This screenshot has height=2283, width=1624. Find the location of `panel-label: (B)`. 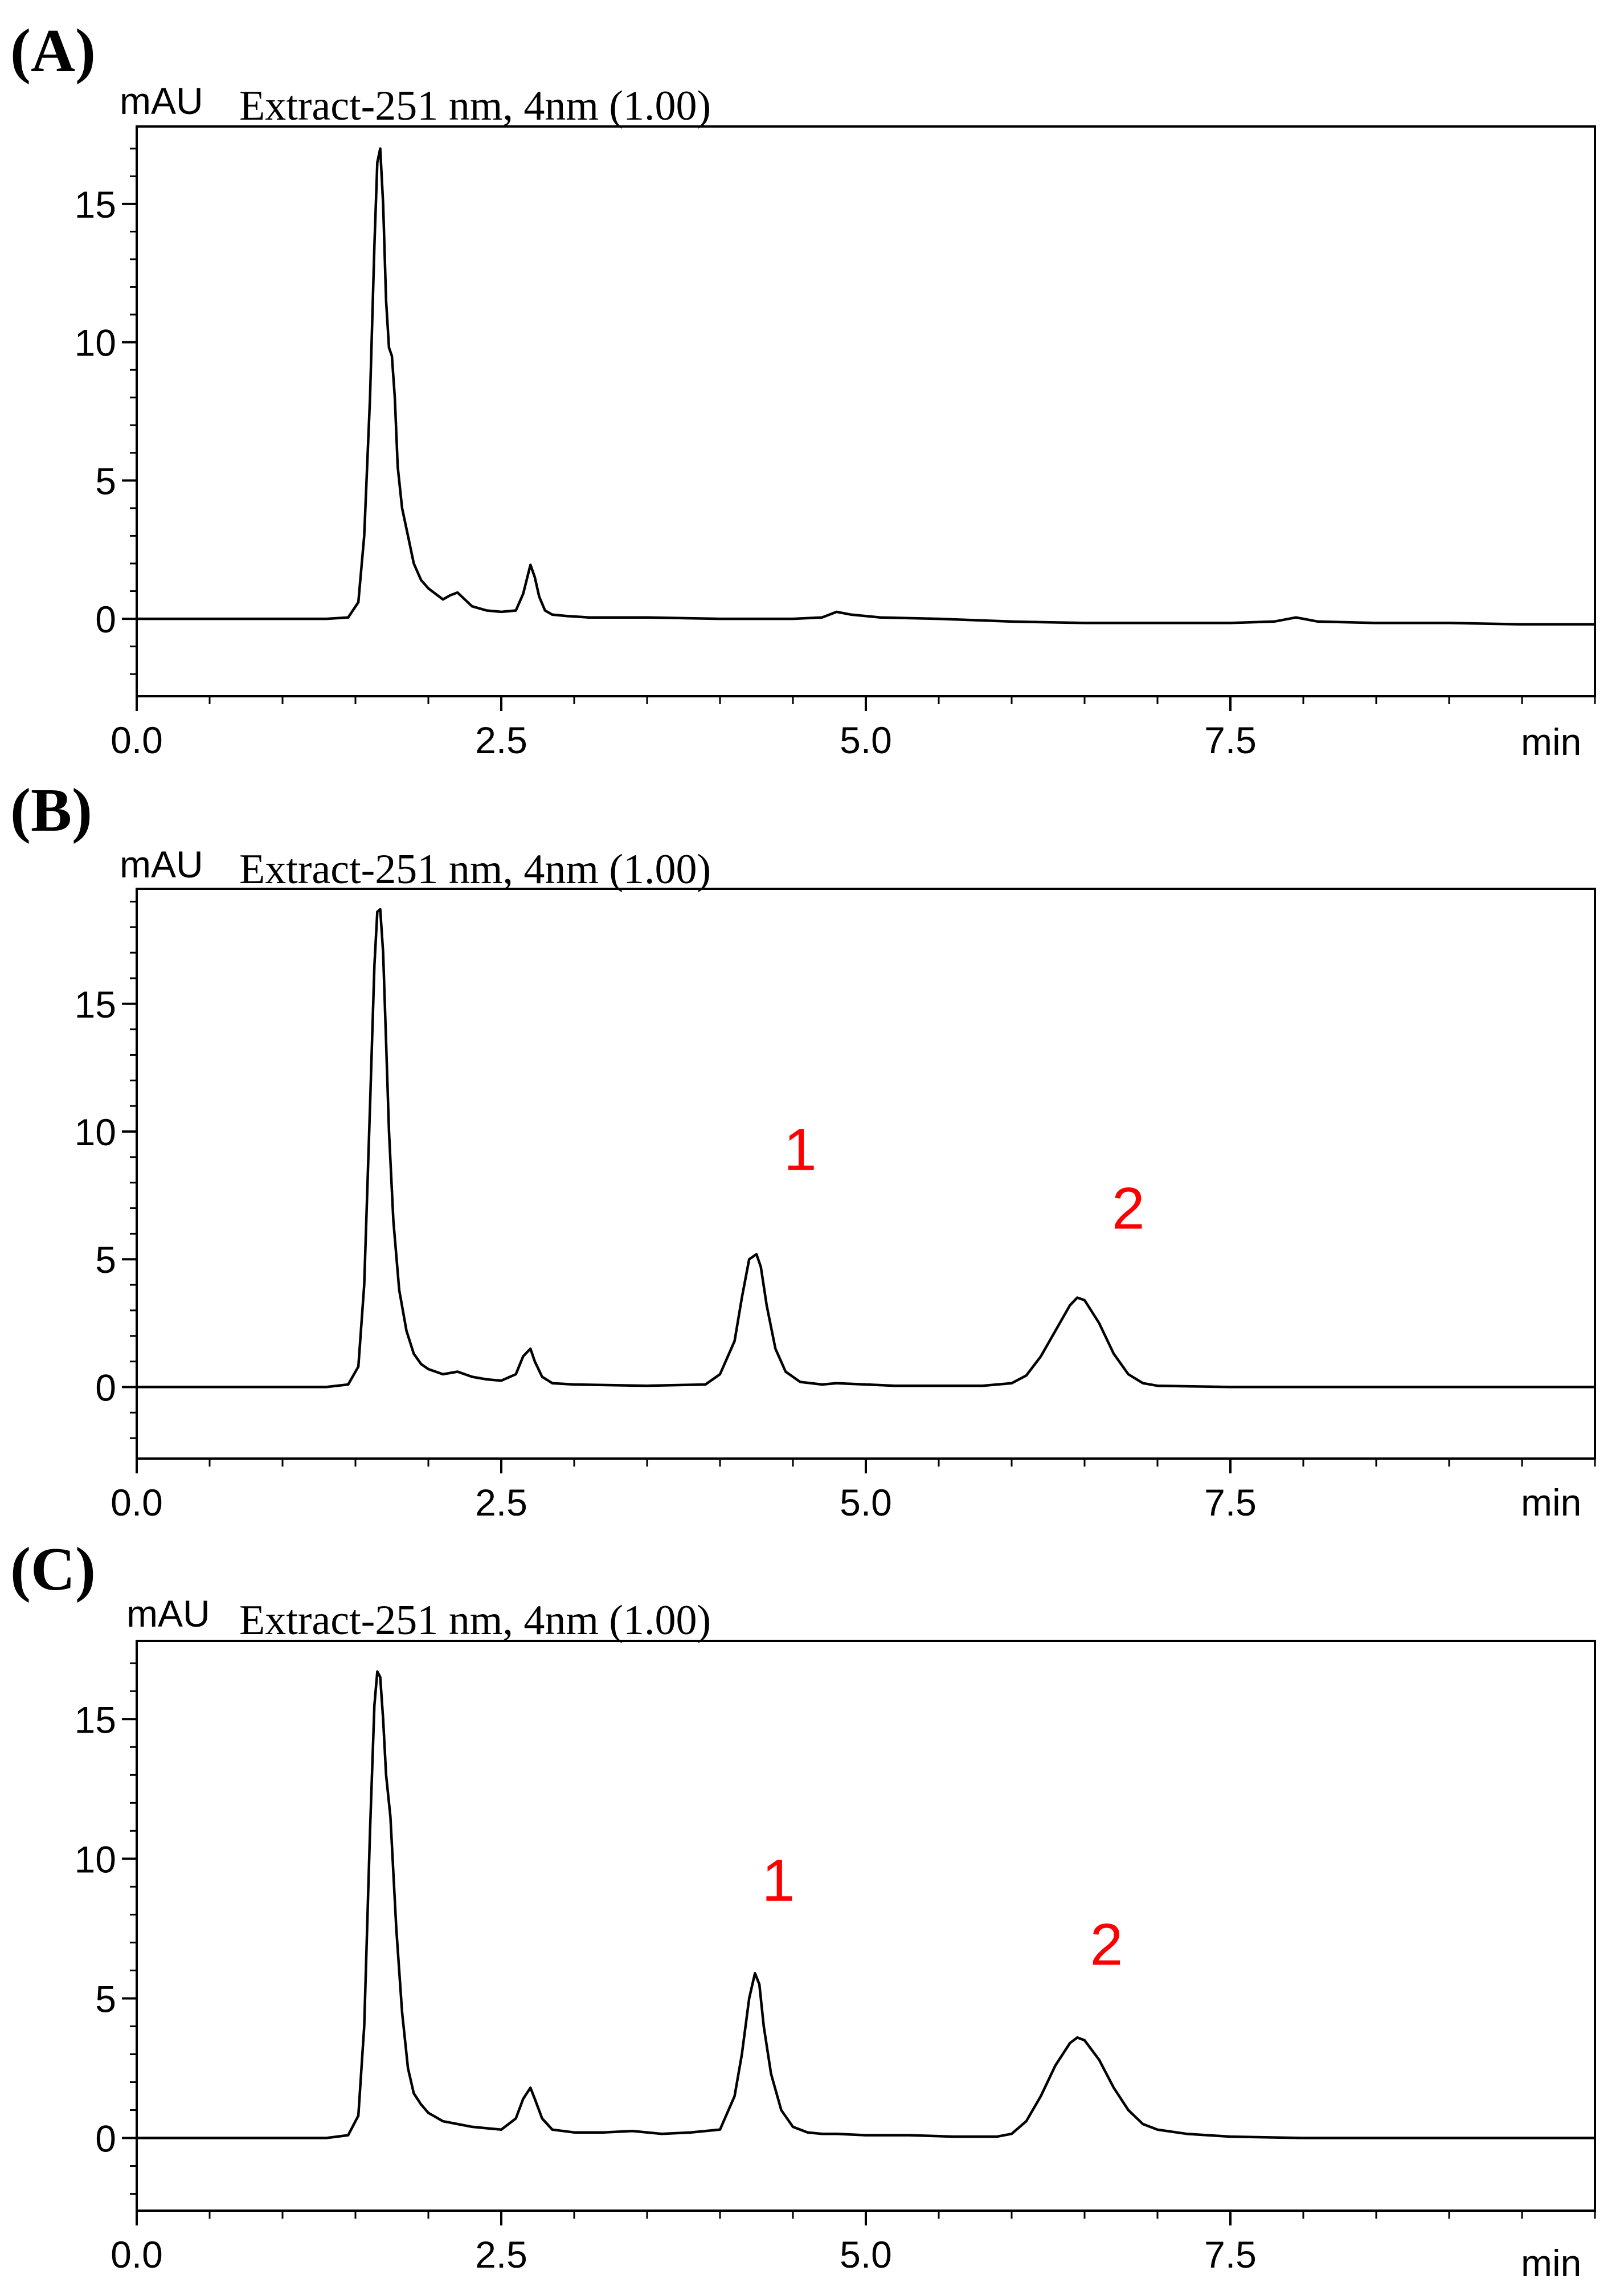

panel-label: (B) is located at coordinates (51, 810).